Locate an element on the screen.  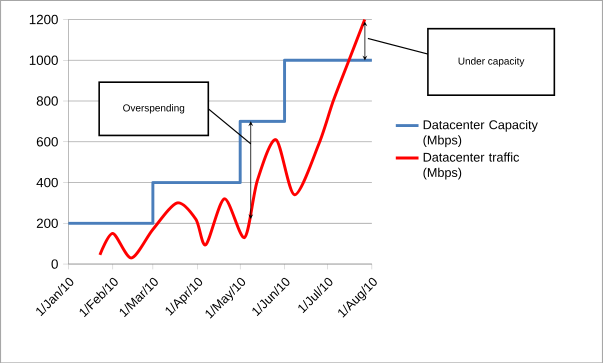
y-tick-label: 1200 is located at coordinates (44, 19).